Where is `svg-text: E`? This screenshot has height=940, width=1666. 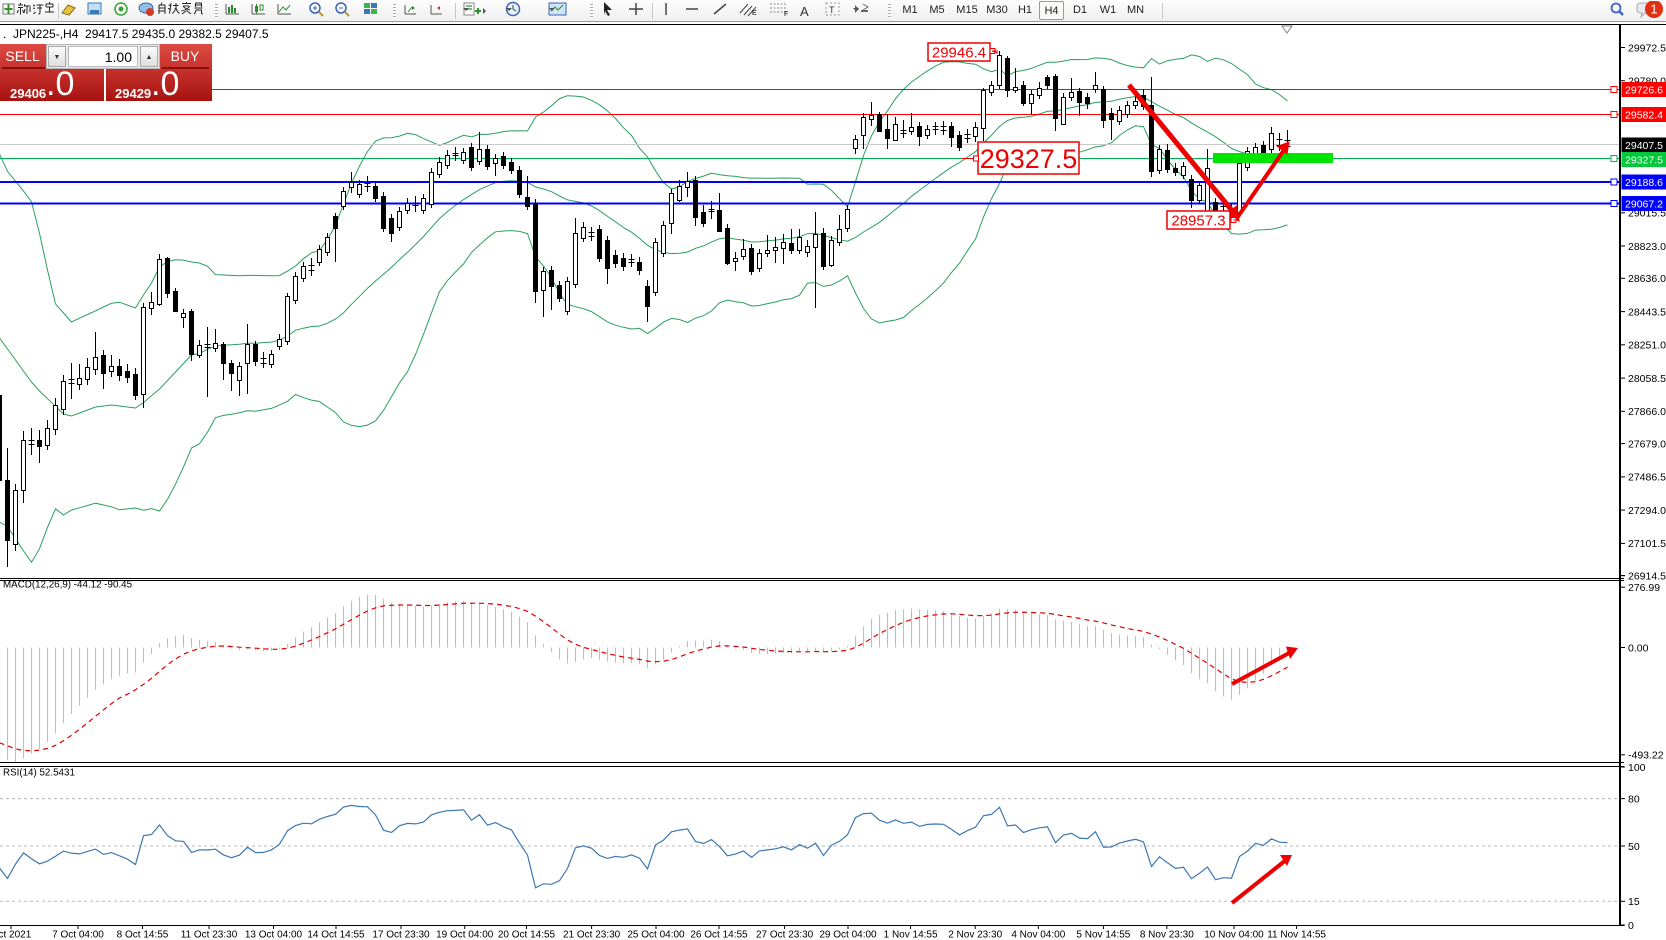 svg-text: E is located at coordinates (754, 13).